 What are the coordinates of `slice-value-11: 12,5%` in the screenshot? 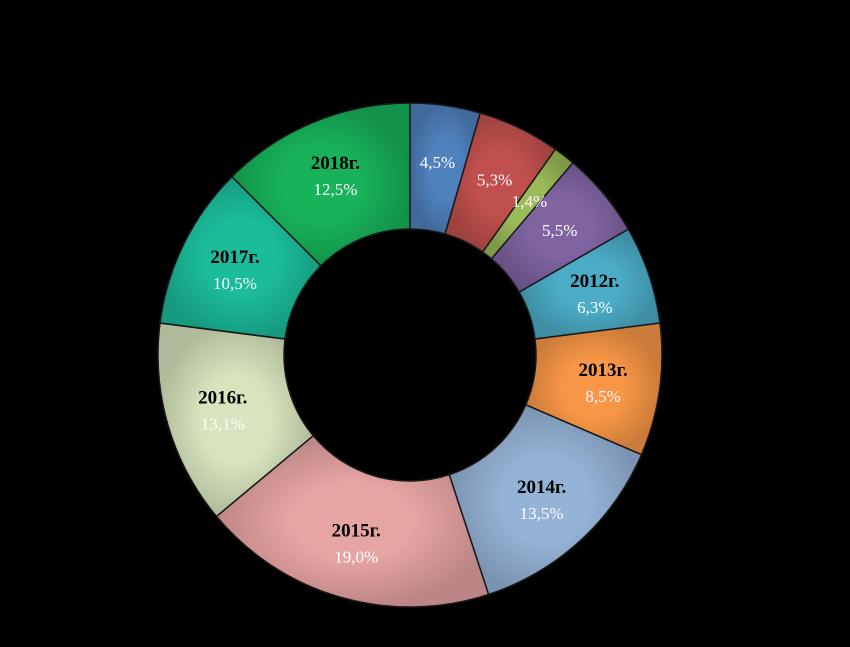 It's located at (335, 189).